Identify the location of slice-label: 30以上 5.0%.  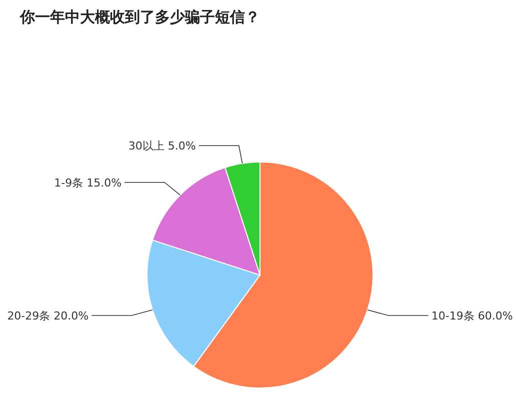
(162, 146).